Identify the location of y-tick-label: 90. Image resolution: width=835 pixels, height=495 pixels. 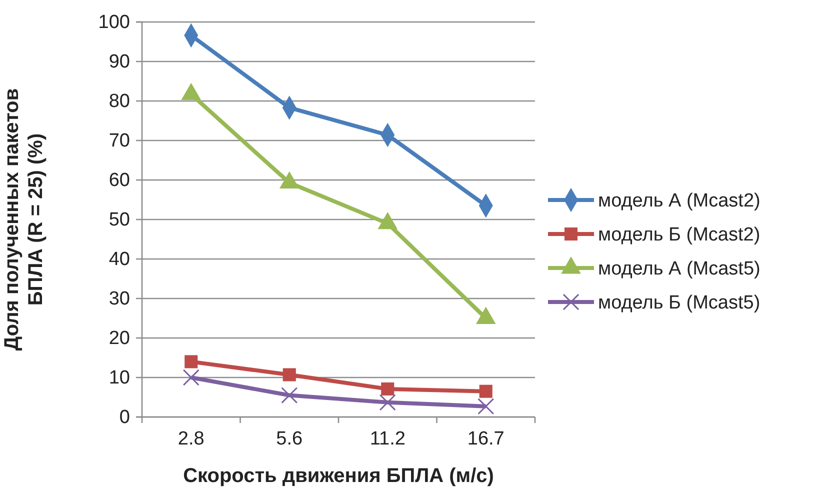
(119, 62).